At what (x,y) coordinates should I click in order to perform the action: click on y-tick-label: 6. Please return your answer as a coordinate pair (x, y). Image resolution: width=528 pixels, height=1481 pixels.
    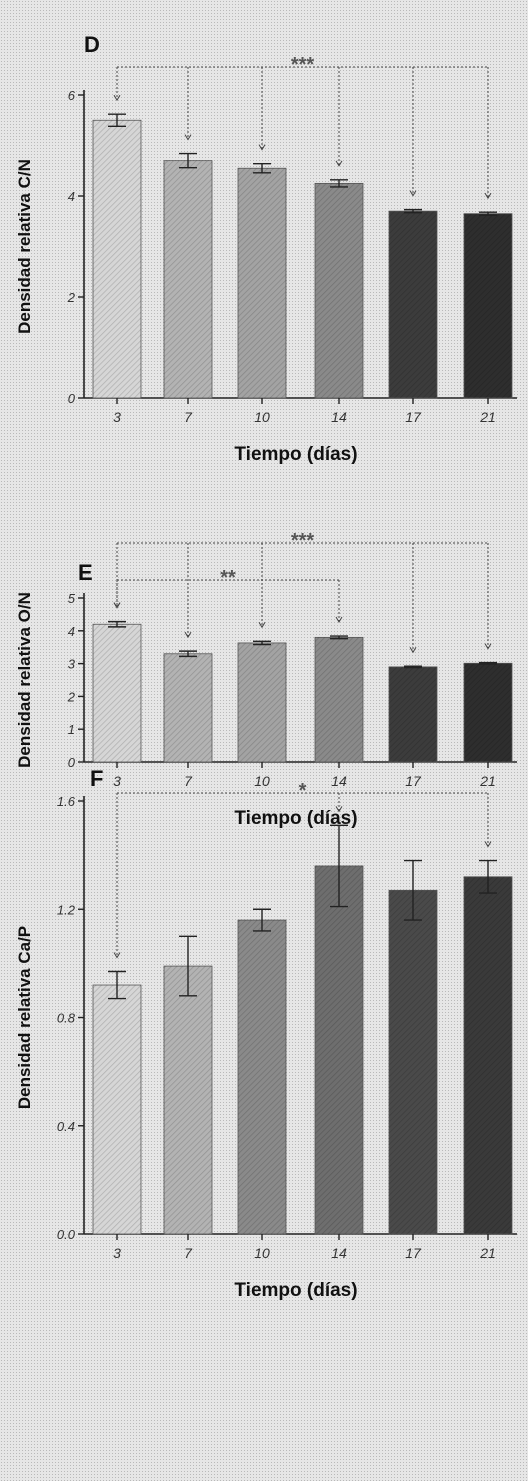
    Looking at the image, I should click on (72, 95).